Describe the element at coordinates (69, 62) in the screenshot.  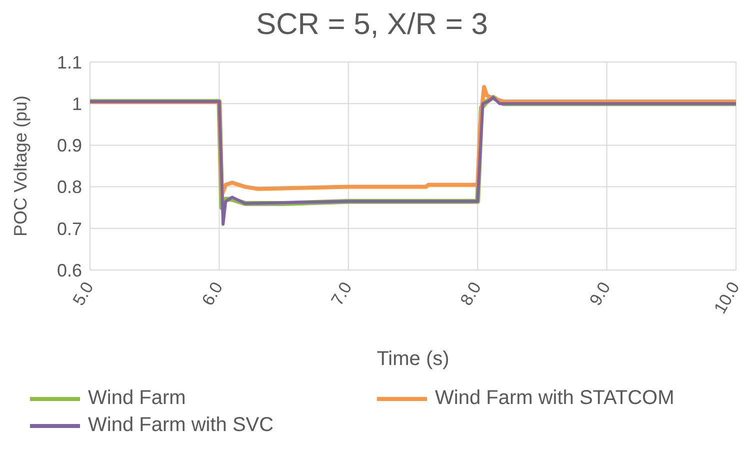
I see `y-tick-label: 1.1` at that location.